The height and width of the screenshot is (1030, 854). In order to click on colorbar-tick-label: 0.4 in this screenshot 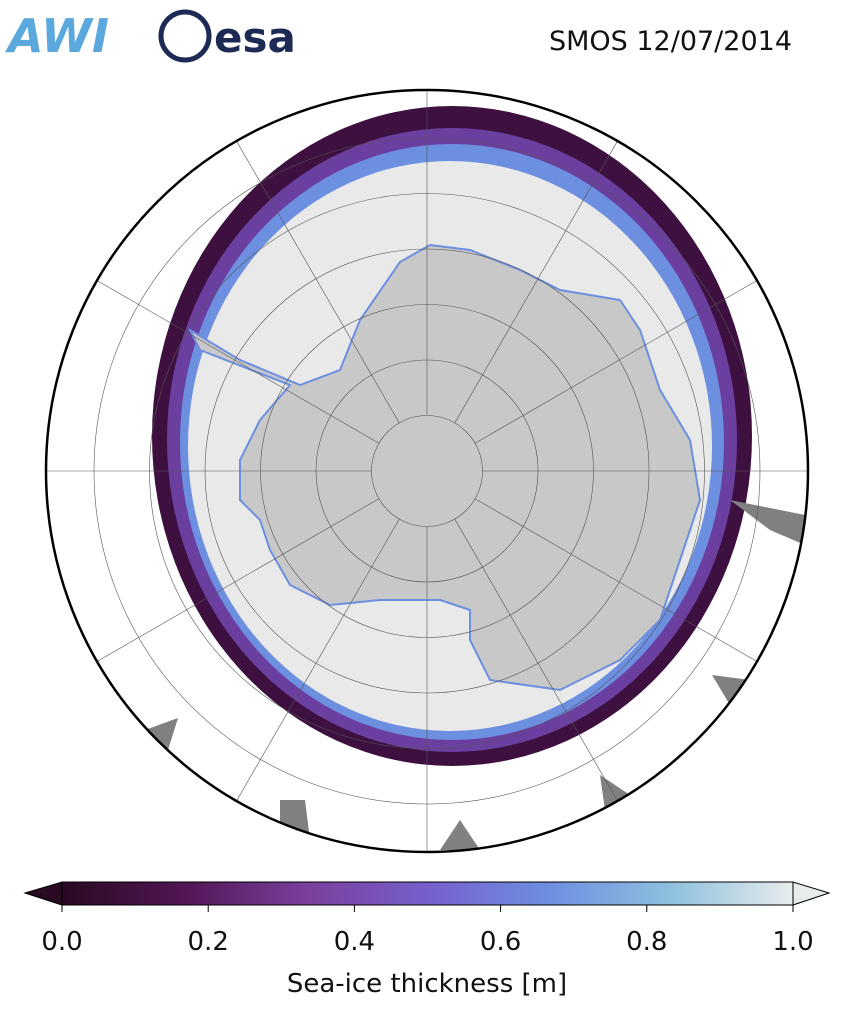, I will do `click(354, 942)`.